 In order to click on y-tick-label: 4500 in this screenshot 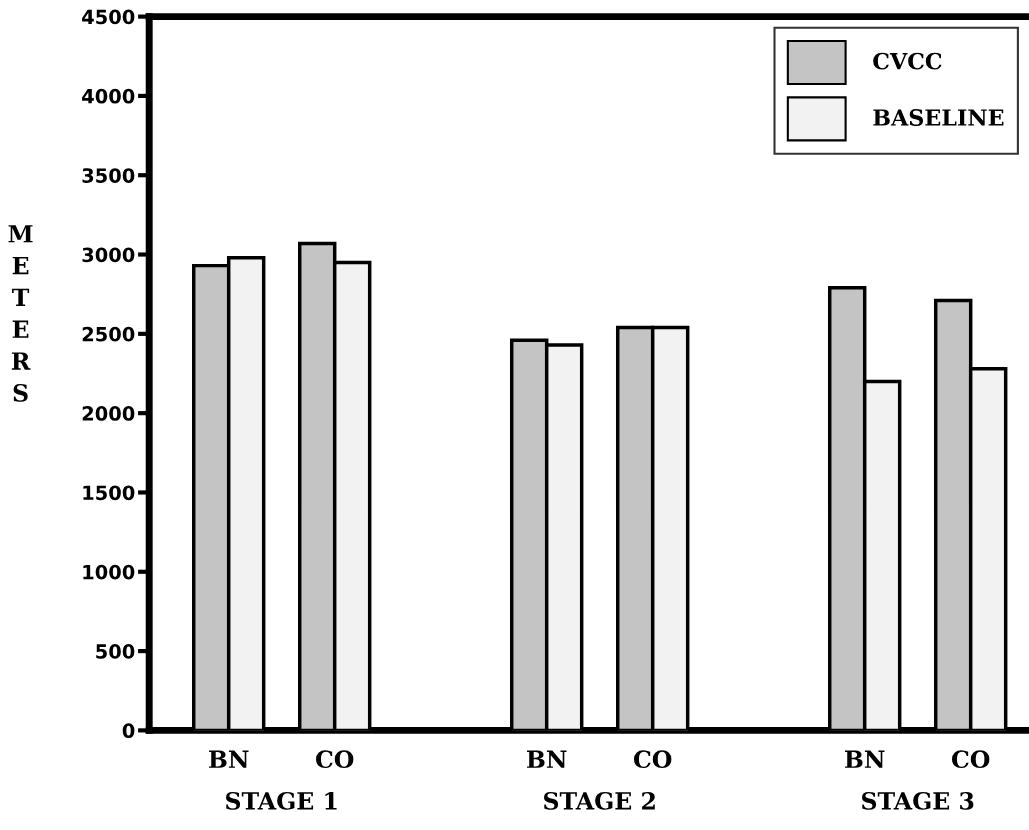, I will do `click(108, 17)`.